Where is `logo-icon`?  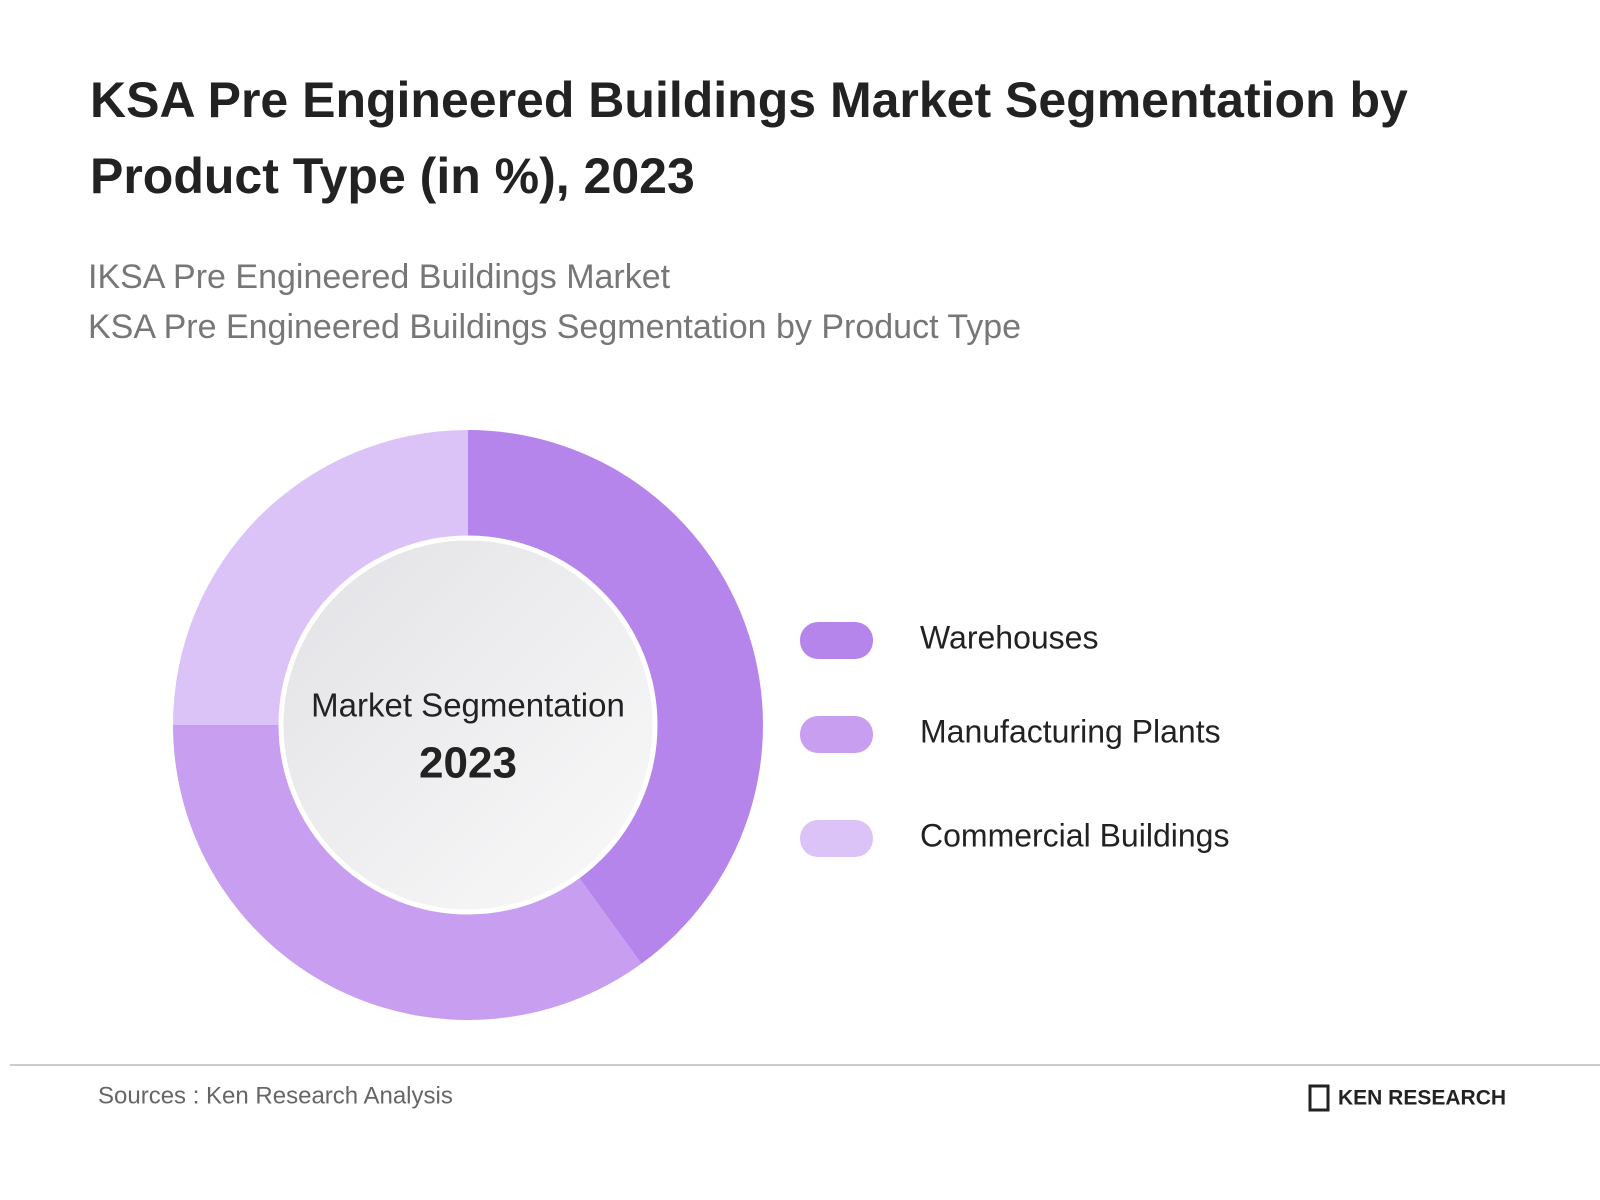
logo-icon is located at coordinates (1319, 1098).